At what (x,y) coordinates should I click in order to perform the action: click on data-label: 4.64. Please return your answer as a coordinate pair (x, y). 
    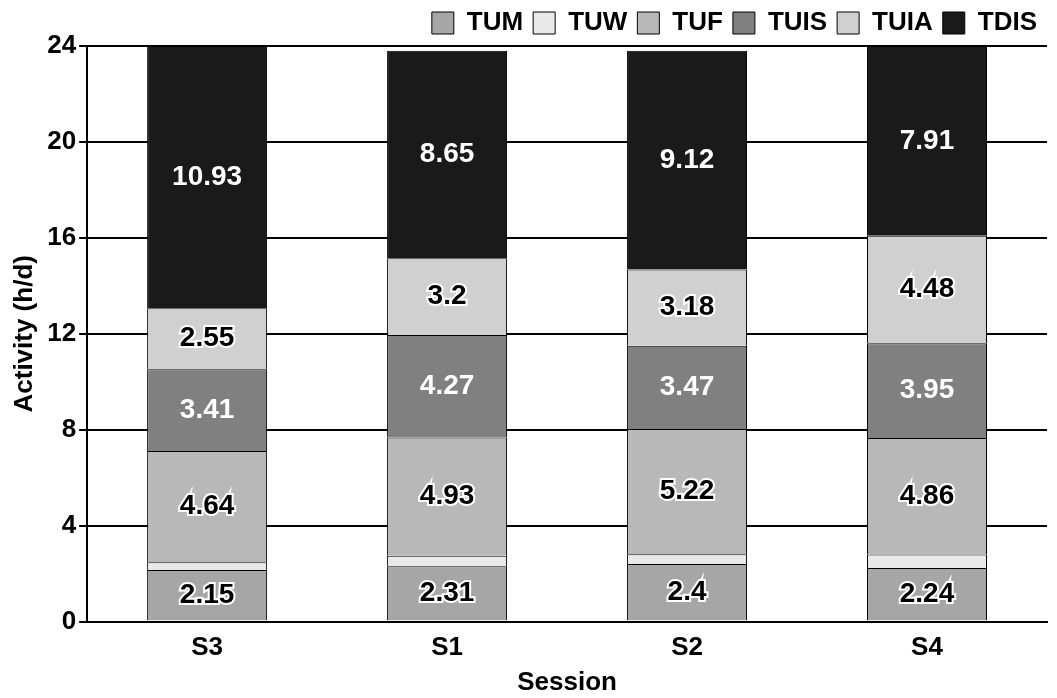
    Looking at the image, I should click on (207, 505).